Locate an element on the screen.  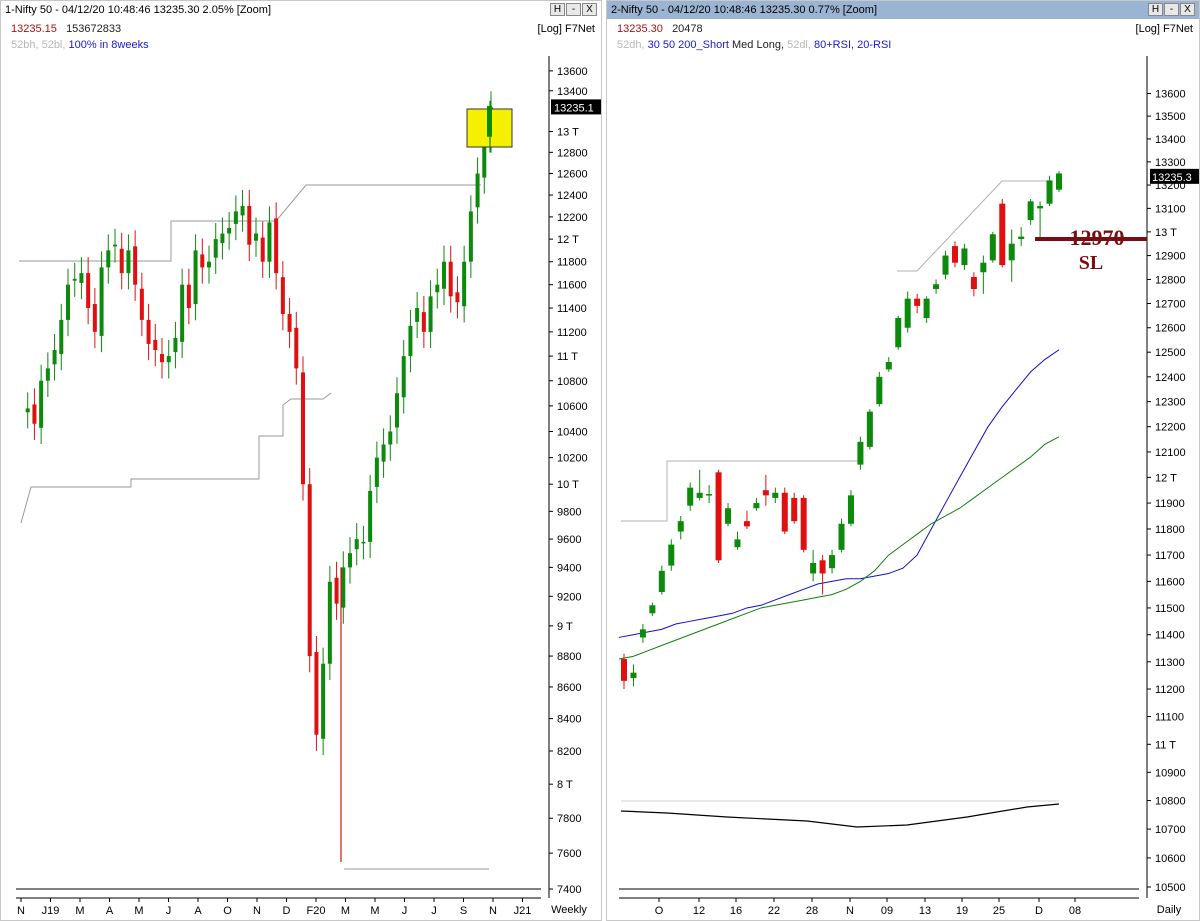
price-volume-row: 13235.15 153672833 is located at coordinates (66, 29).